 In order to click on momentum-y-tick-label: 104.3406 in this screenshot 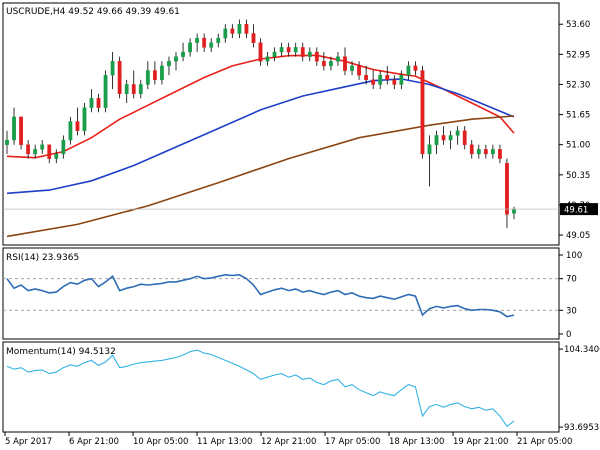, I will do `click(582, 350)`.